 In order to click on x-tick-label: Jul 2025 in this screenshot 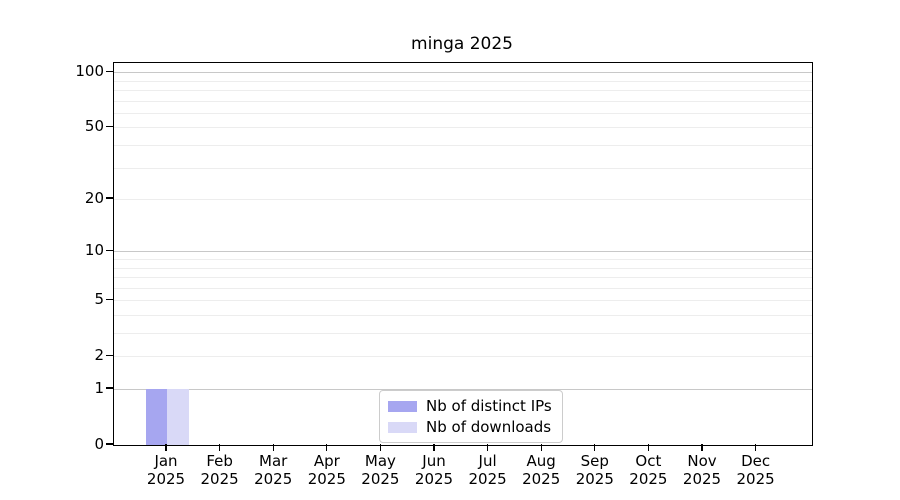, I will do `click(488, 470)`.